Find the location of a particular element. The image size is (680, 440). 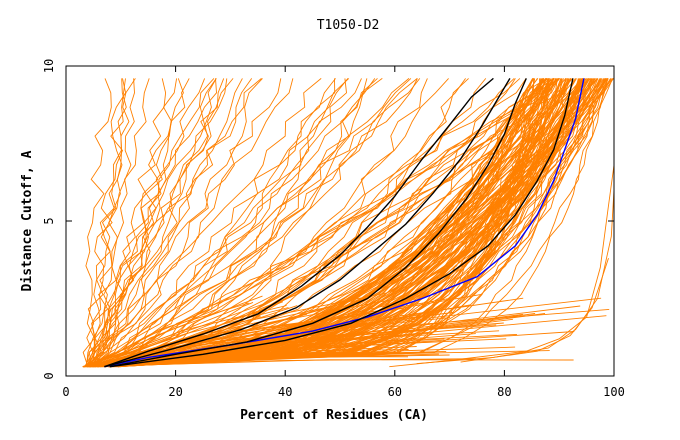

x-tick-label: 80 is located at coordinates (504, 392).